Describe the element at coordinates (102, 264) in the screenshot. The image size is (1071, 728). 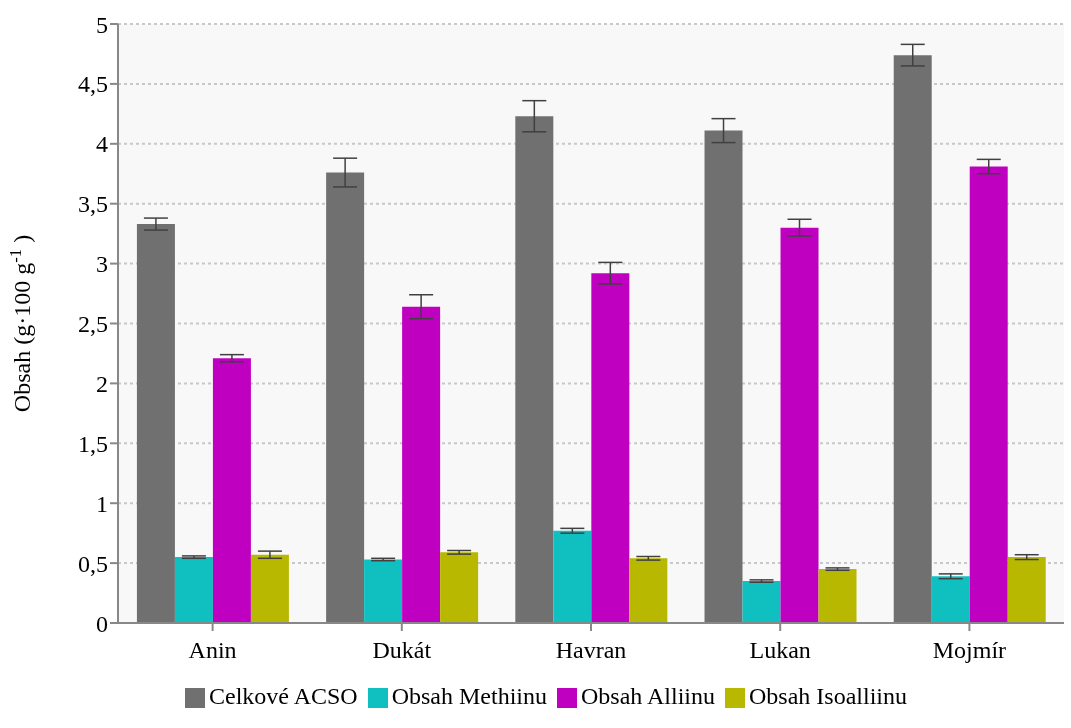
I see `y-tick-label: 3` at that location.